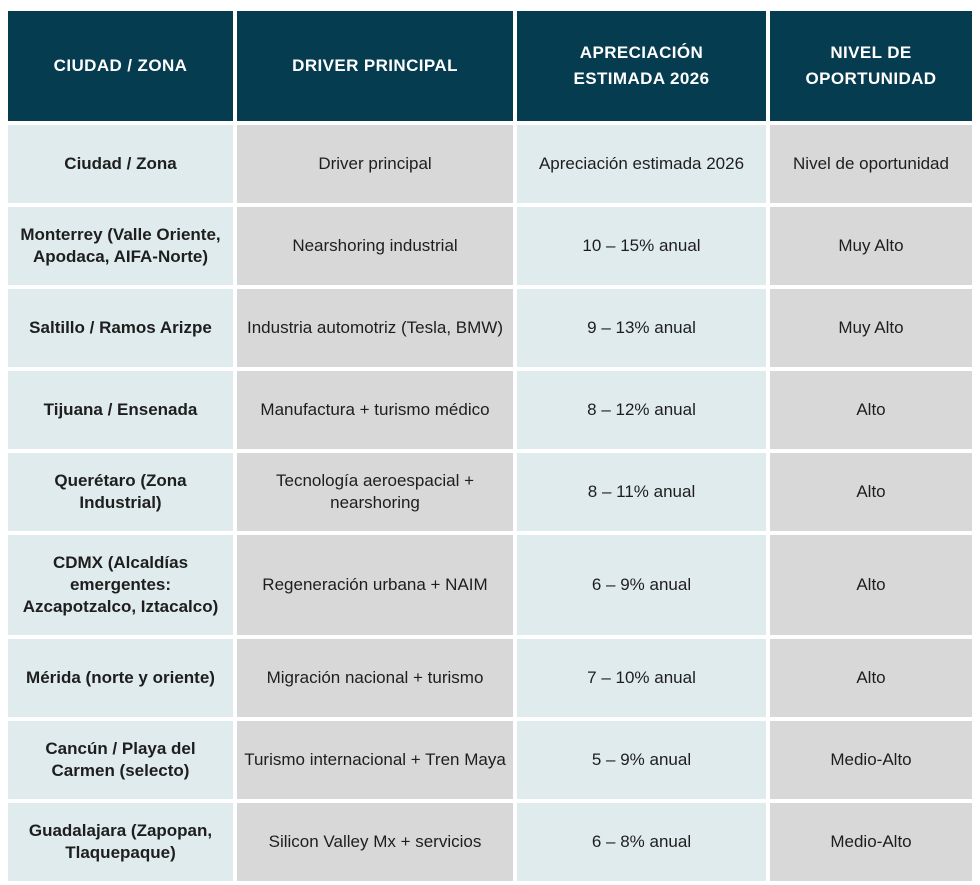 The height and width of the screenshot is (885, 980). Describe the element at coordinates (641, 246) in the screenshot. I see `cell-apreciacion: 10 – 15% anual` at that location.